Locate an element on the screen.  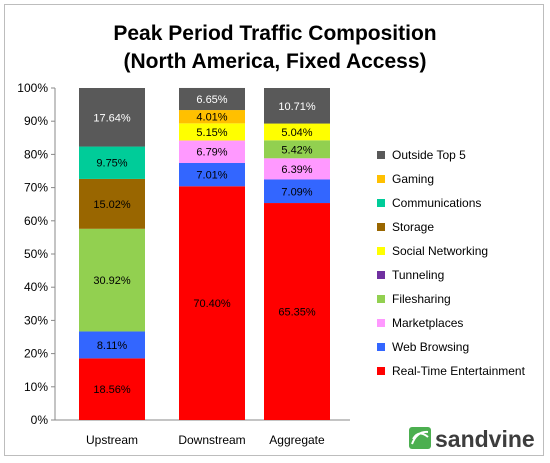
y-tick-label: 10% is located at coordinates (36, 387).